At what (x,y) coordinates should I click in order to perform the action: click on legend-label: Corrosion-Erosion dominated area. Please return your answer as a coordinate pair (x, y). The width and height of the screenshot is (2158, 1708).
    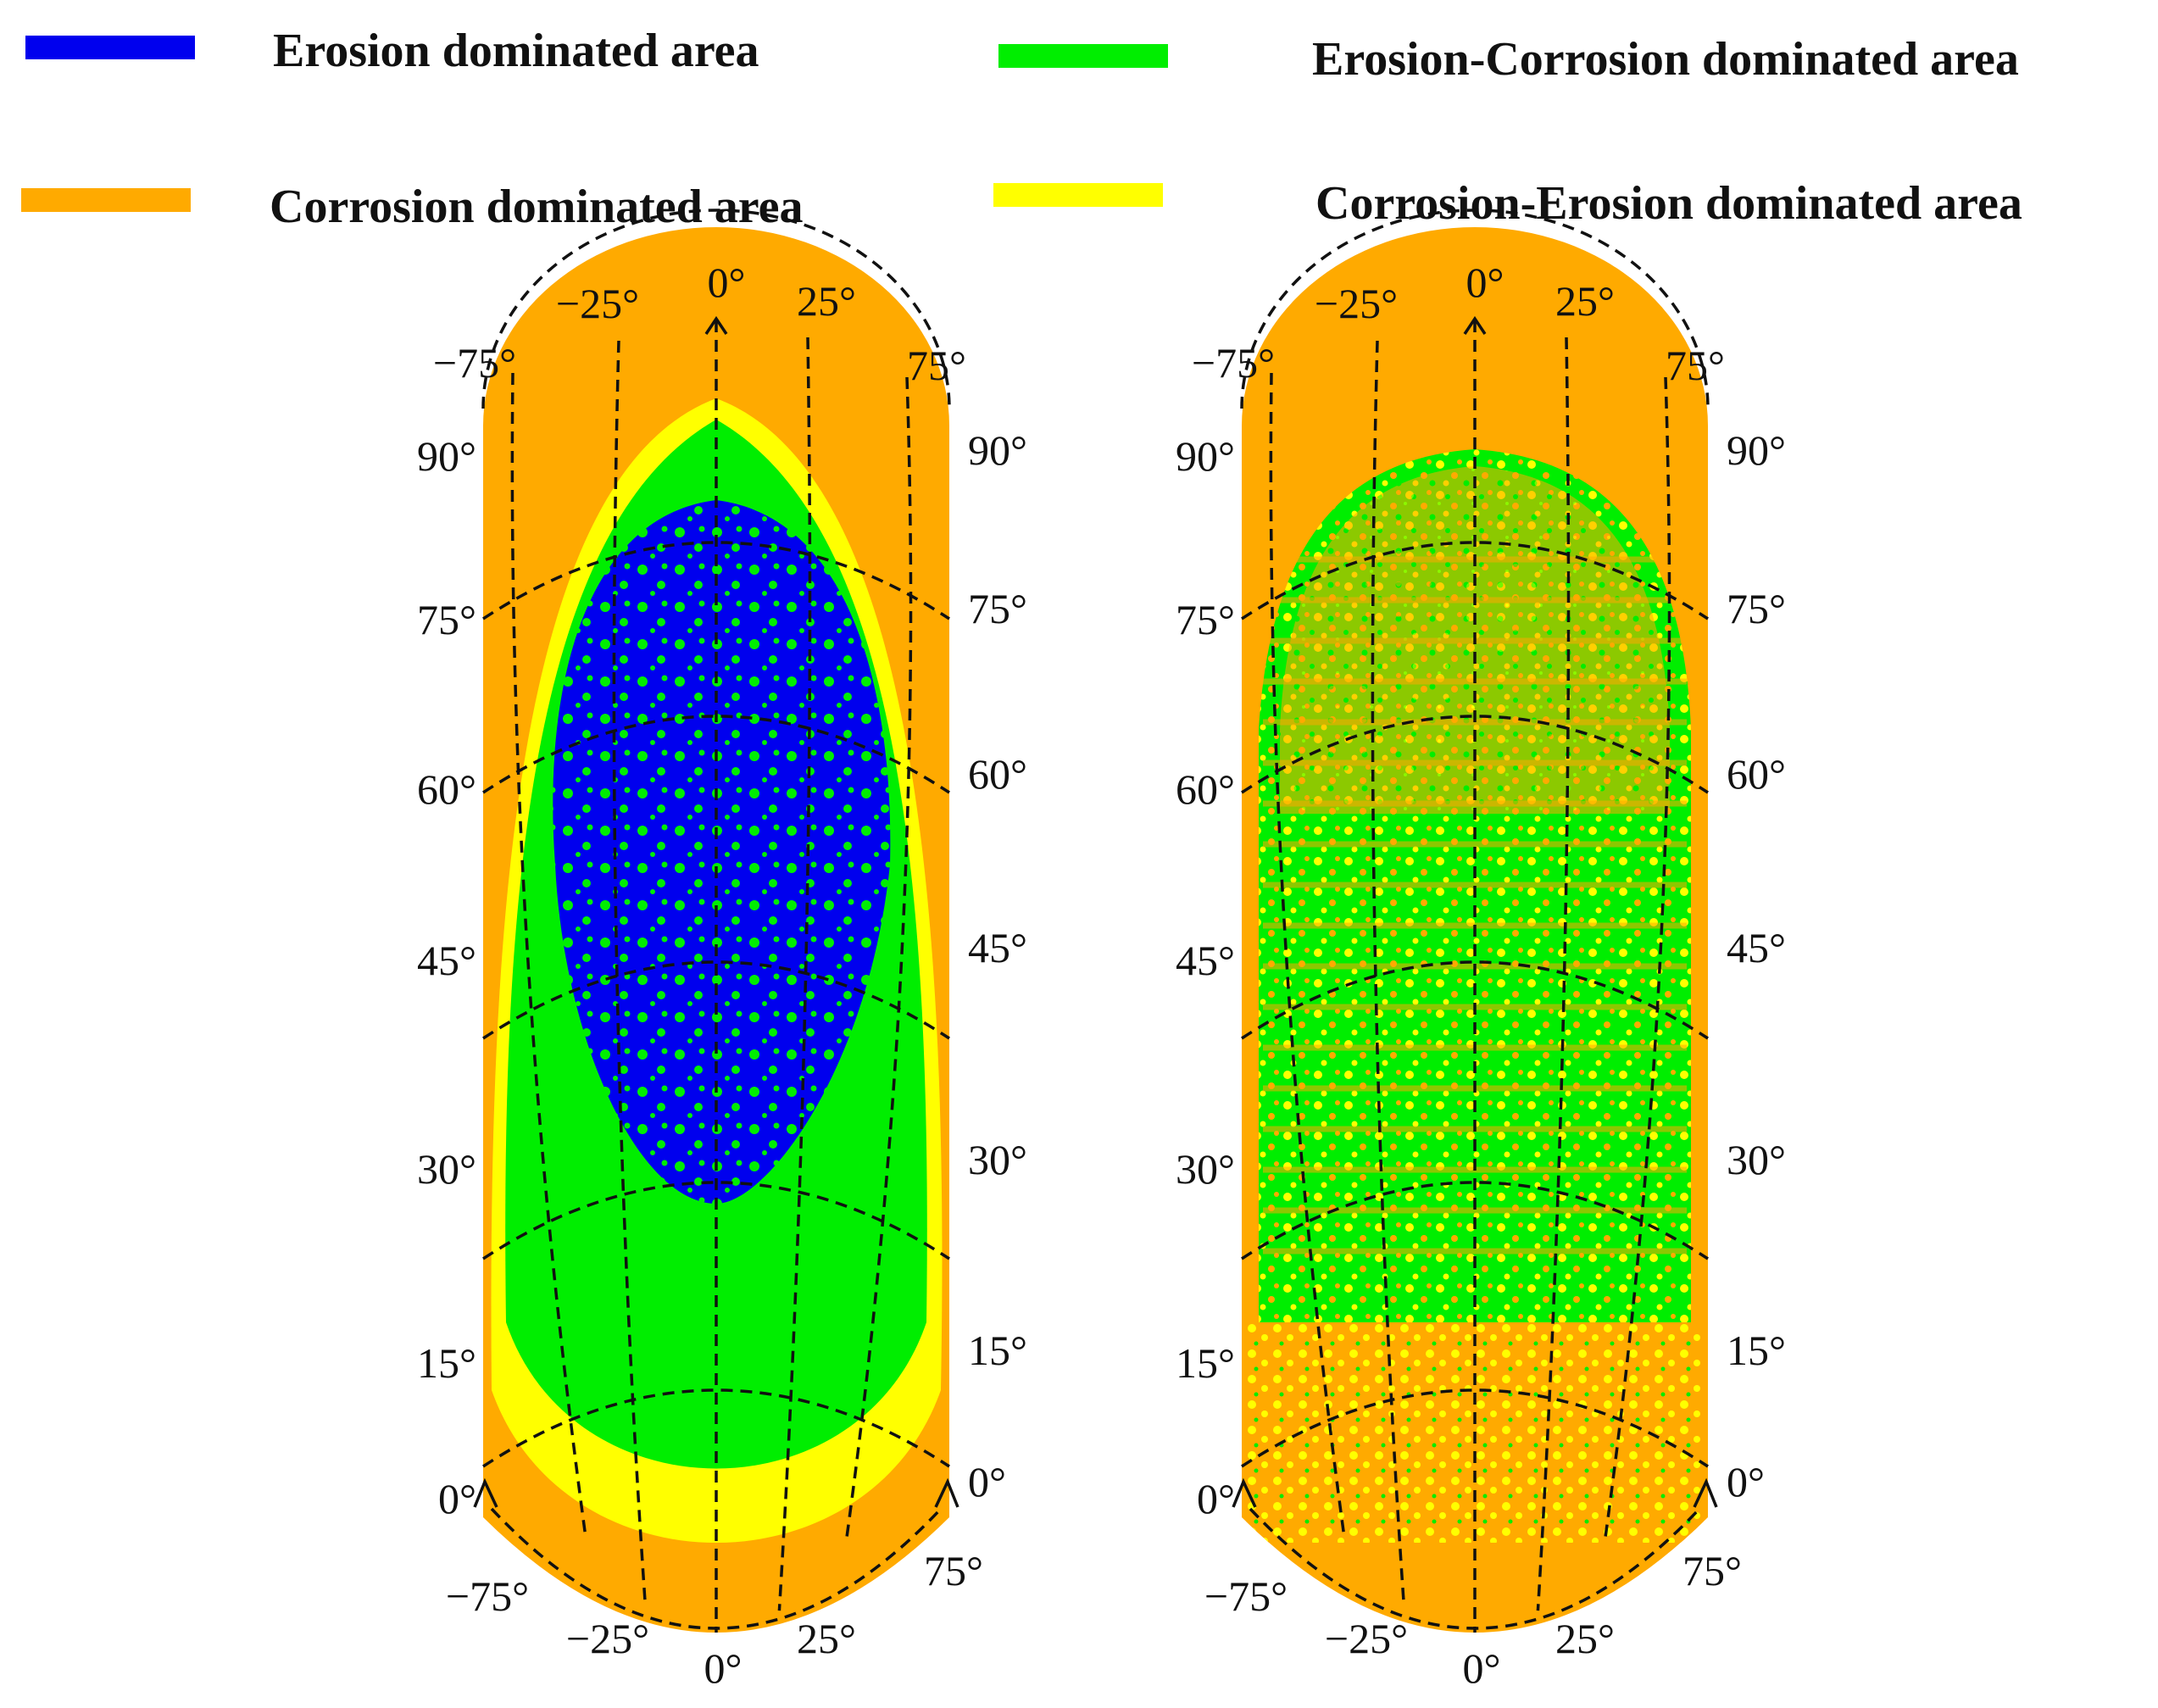
    Looking at the image, I should click on (1669, 203).